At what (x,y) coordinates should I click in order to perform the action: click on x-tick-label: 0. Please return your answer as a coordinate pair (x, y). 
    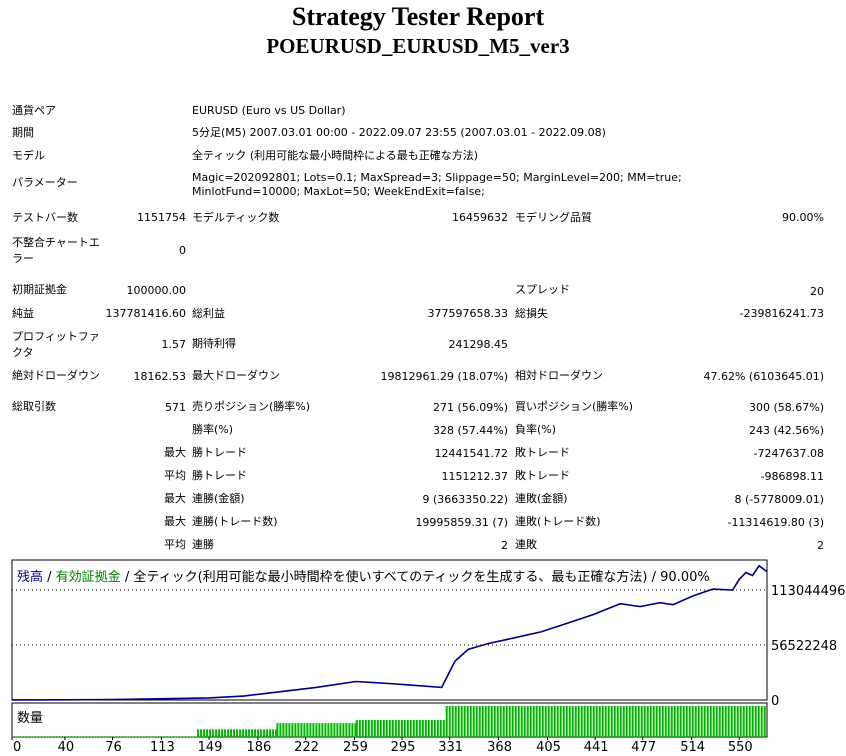
    Looking at the image, I should click on (17, 747).